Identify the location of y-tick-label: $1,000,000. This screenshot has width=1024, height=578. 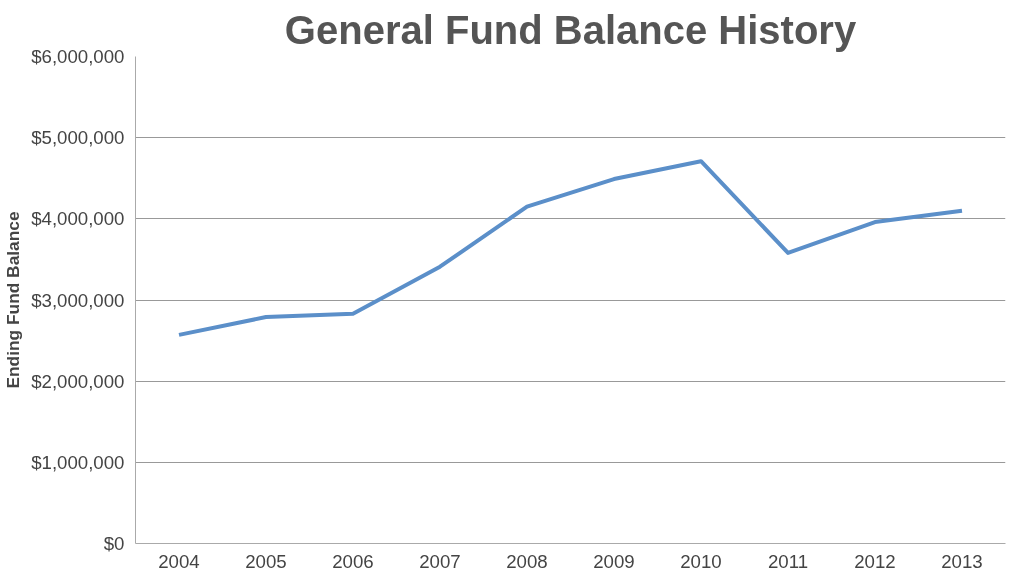
(78, 462).